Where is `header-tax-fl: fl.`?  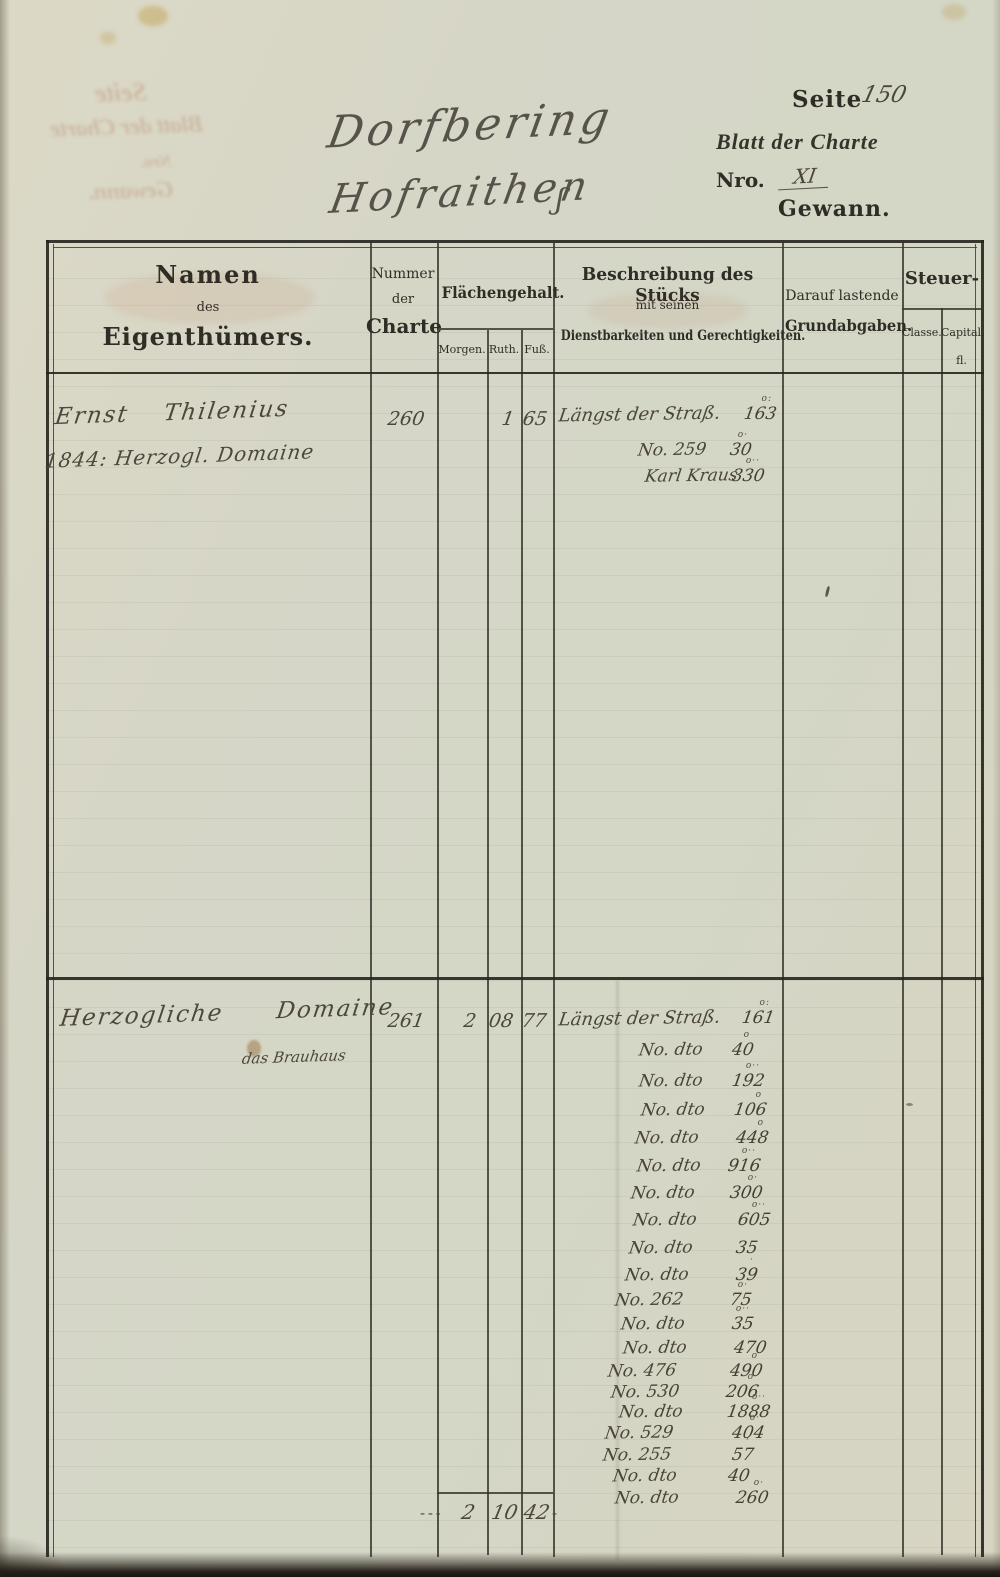 header-tax-fl: fl. is located at coordinates (961, 360).